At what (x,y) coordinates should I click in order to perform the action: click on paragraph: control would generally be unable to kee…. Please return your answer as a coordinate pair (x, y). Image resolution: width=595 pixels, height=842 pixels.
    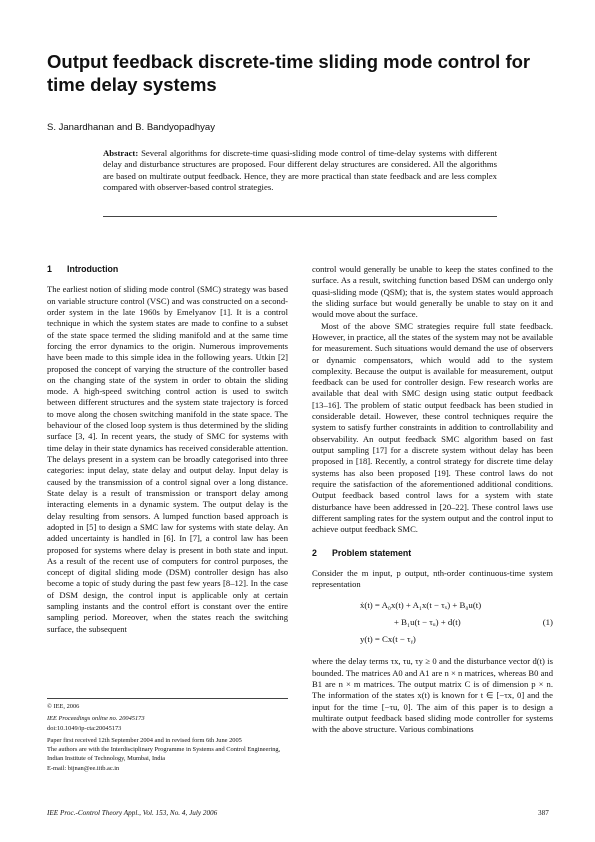
    Looking at the image, I should click on (432, 292).